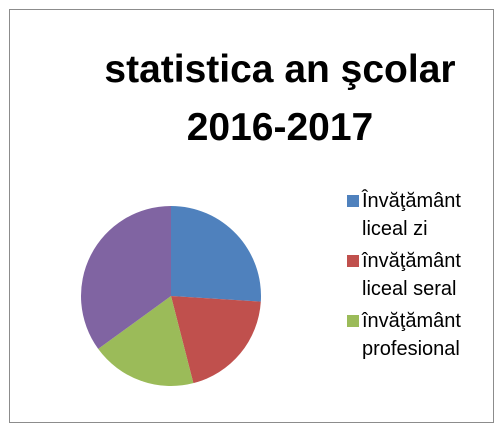  I want to click on chart-title: statistica an şcolar, so click(280, 69).